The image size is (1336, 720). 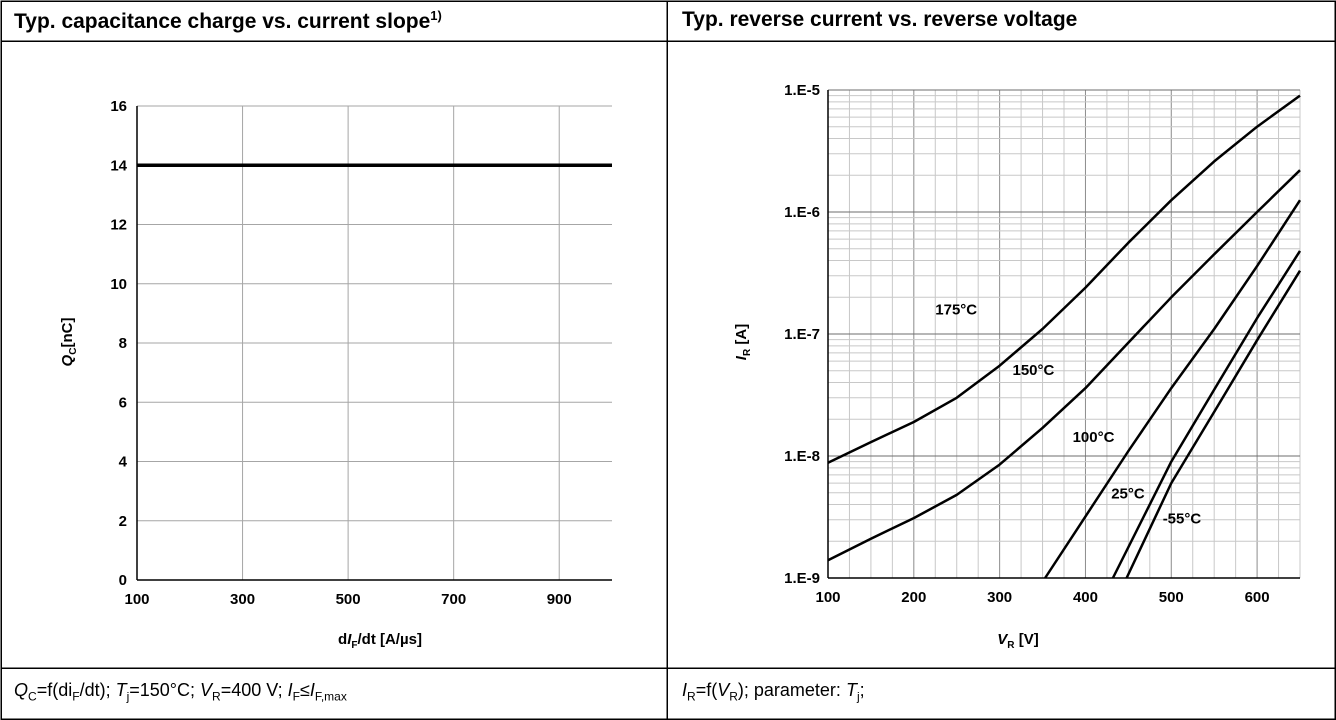 What do you see at coordinates (1042, 597) in the screenshot?
I see `right-x-tick-labels: 100 200 300 400 500 600` at bounding box center [1042, 597].